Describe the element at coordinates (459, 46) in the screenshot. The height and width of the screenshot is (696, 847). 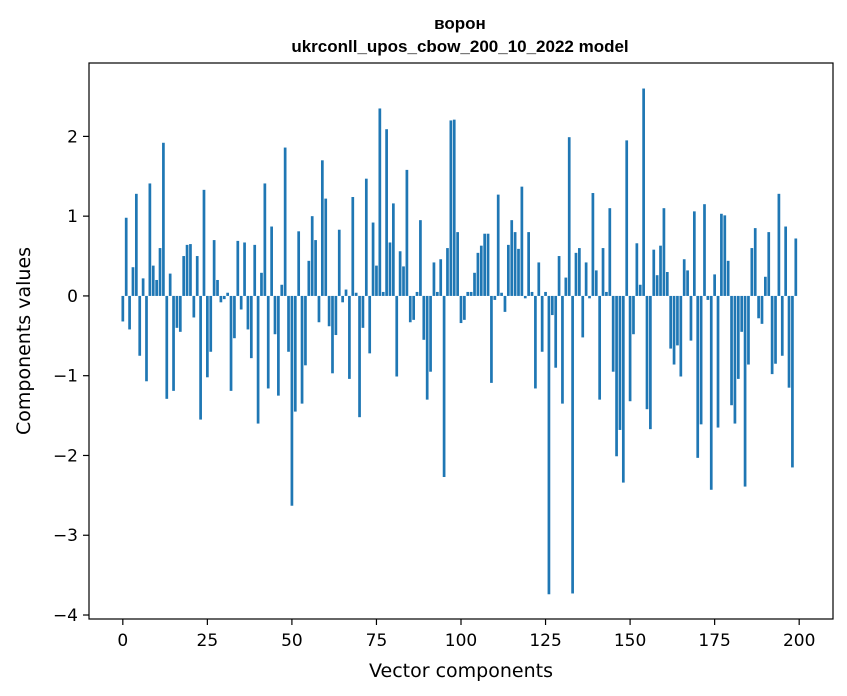
I see `chart-subtitle: ukrconll_upos_cbow_200_10_2022 model` at that location.